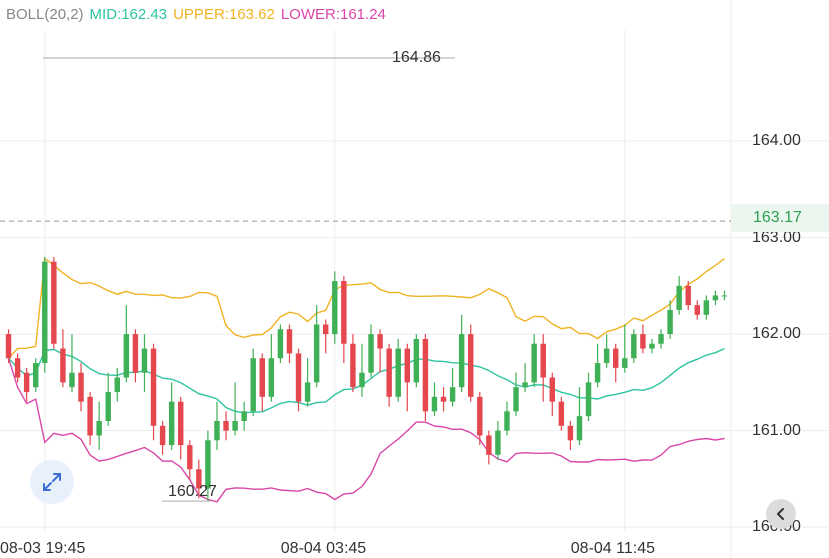 The height and width of the screenshot is (558, 829). I want to click on price-tick-label: 161.00, so click(776, 430).